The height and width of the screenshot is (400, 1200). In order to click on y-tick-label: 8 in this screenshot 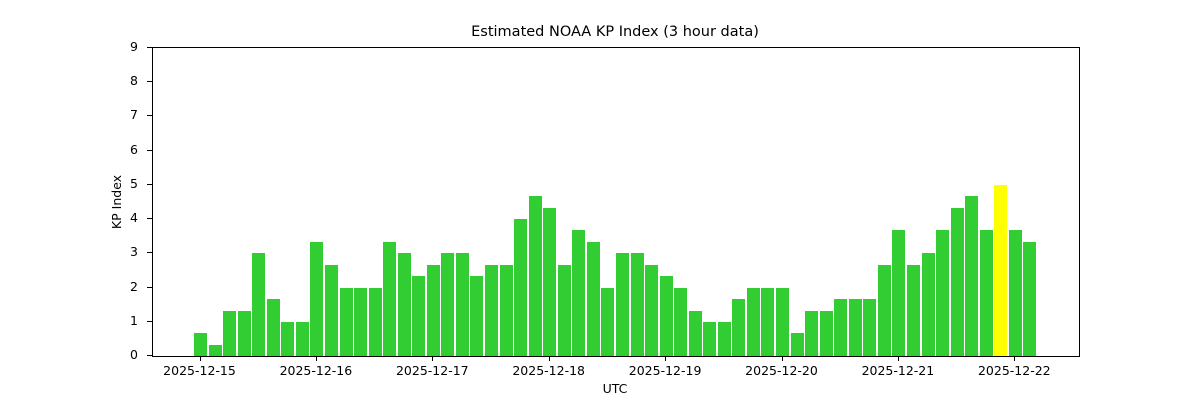, I will do `click(134, 81)`.